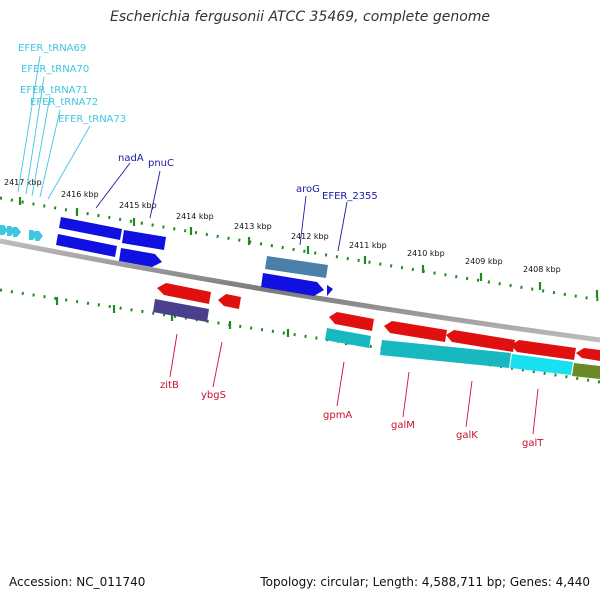 Image resolution: width=600 pixels, height=600 pixels. Describe the element at coordinates (213, 395) in the screenshot. I see `gene-label-ybgS: ybgS` at that location.